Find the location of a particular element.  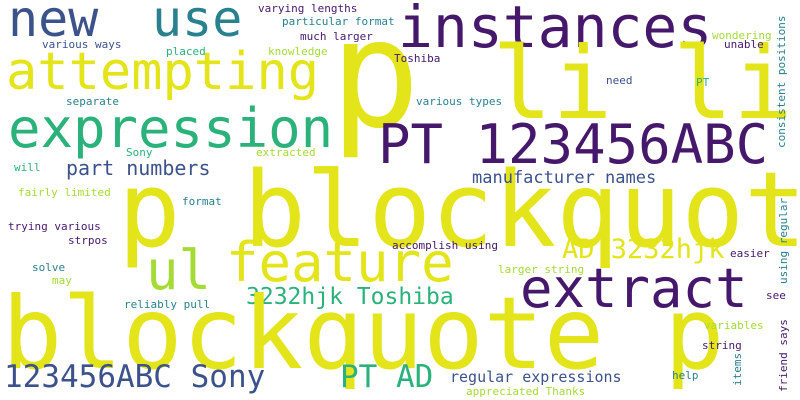

word-use: use is located at coordinates (197, 24).